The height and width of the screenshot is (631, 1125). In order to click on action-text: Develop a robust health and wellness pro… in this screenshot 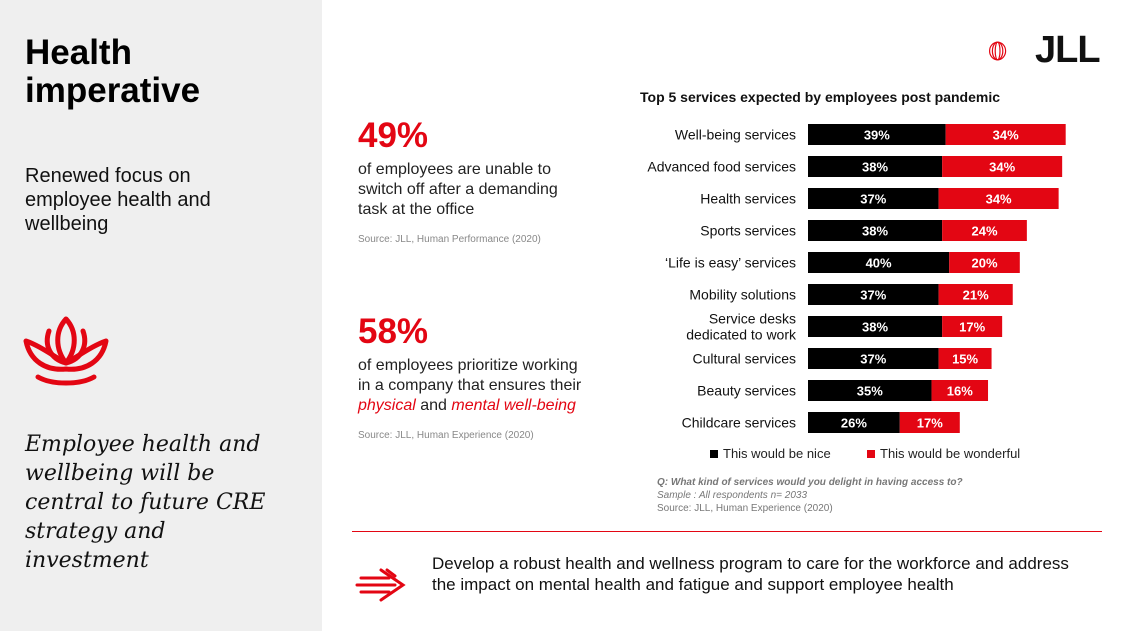, I will do `click(750, 574)`.